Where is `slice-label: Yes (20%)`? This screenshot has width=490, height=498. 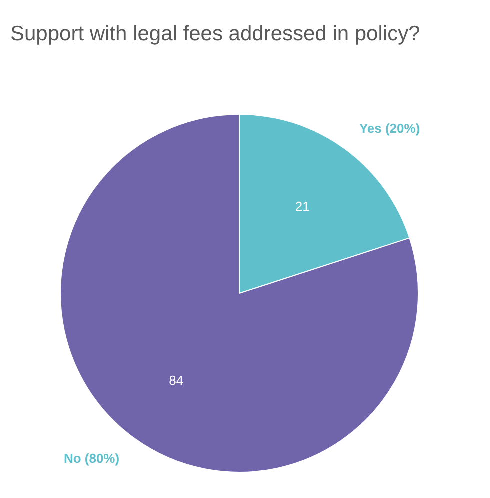
slice-label: Yes (20%) is located at coordinates (389, 128).